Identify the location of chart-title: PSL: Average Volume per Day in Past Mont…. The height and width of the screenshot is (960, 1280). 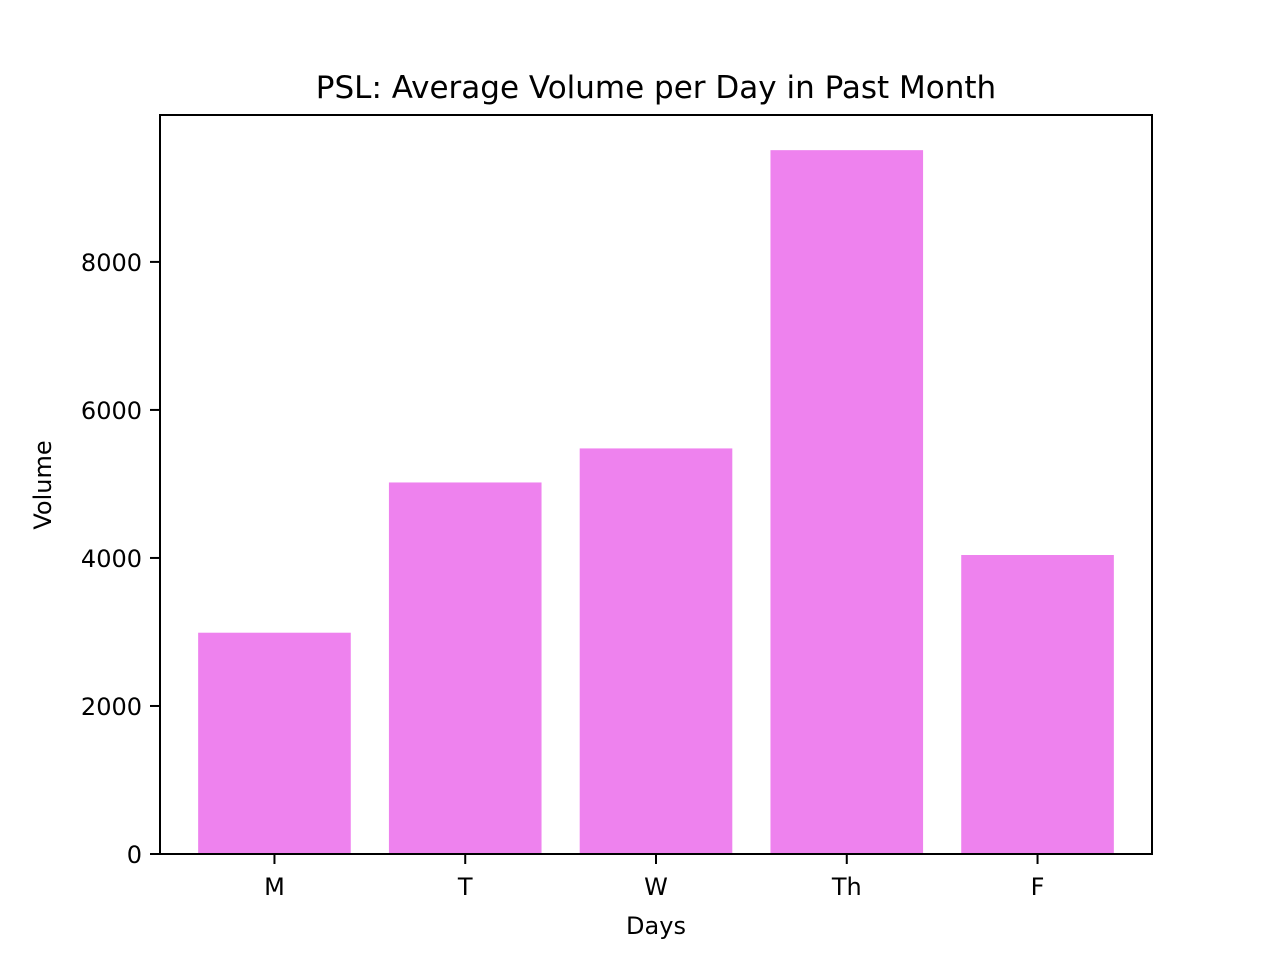
(656, 88).